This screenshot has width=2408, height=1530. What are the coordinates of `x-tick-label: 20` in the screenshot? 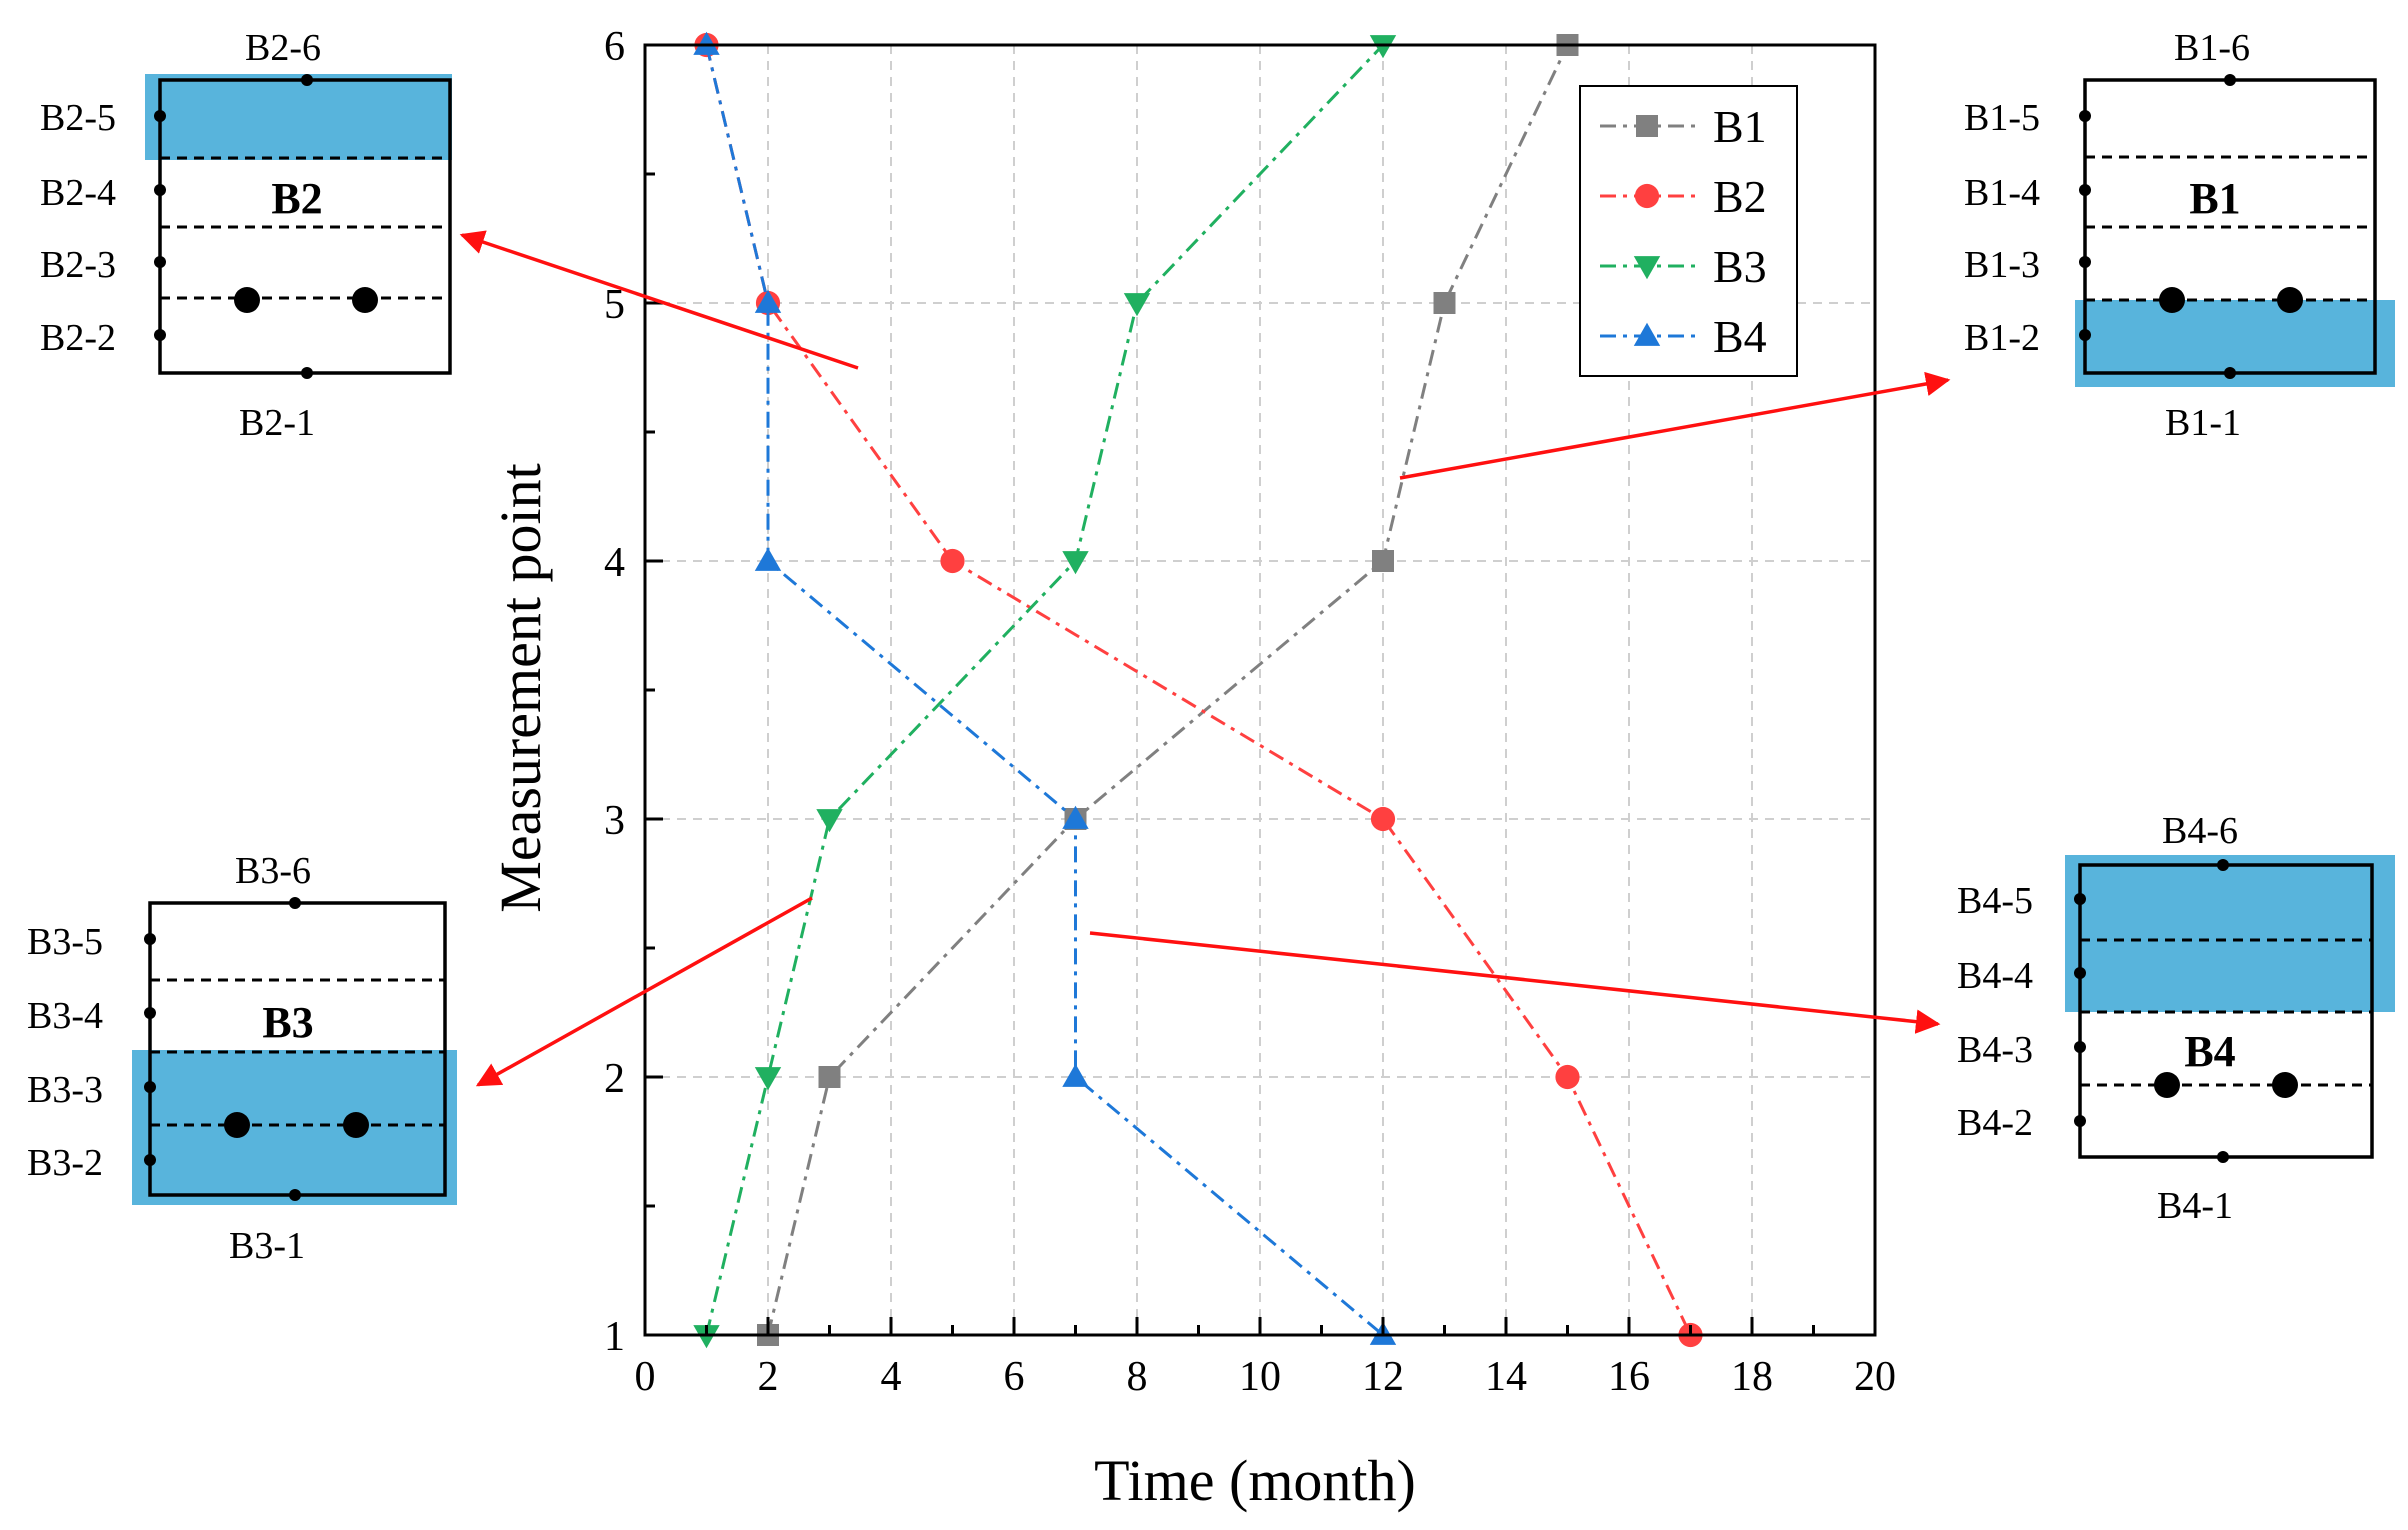 It's located at (1875, 1377).